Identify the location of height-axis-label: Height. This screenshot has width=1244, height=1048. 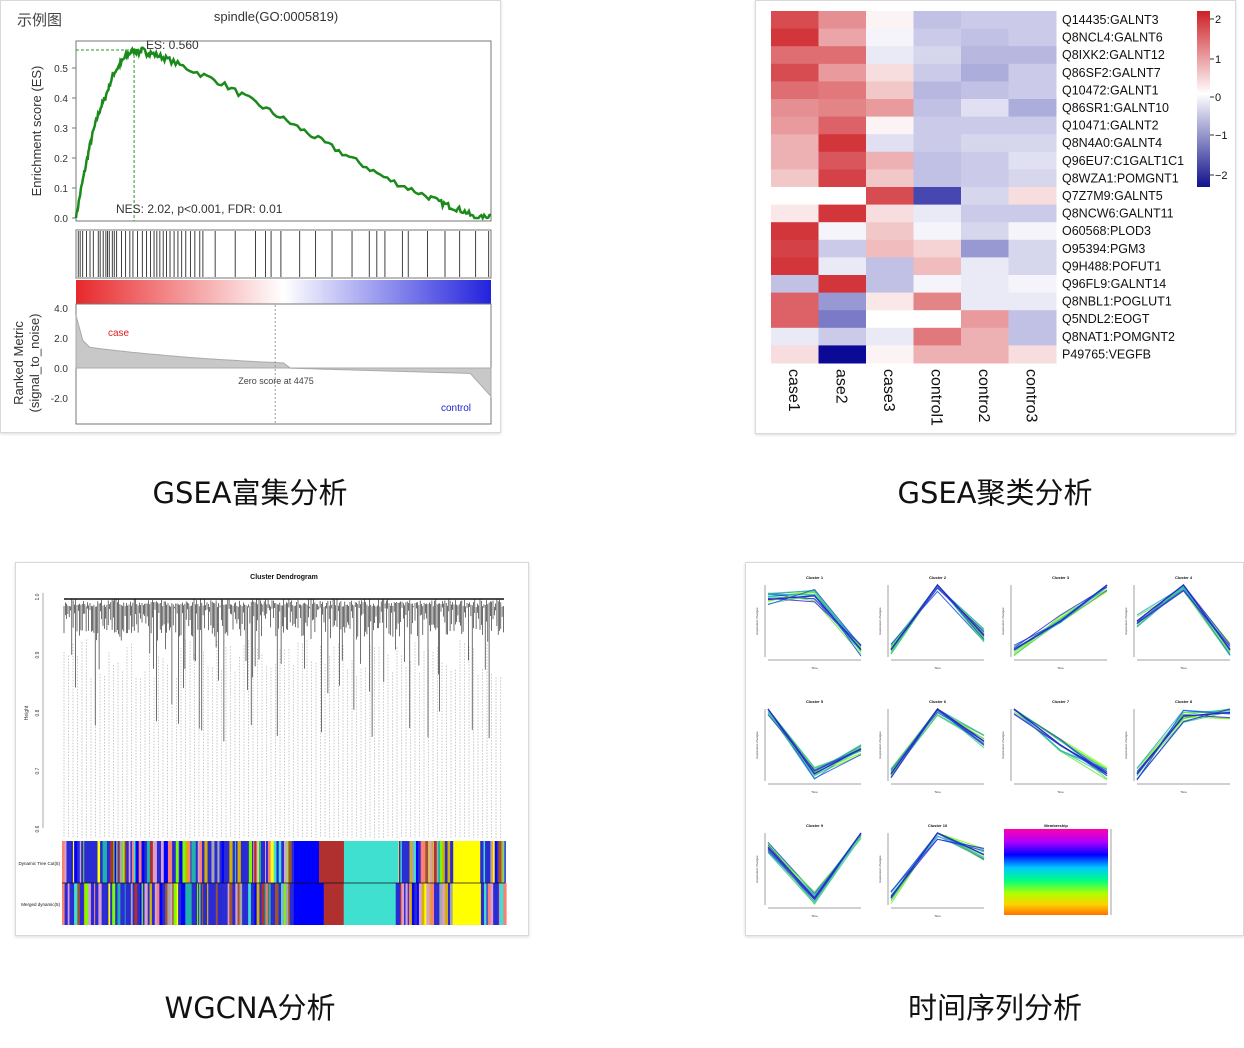
(27, 712).